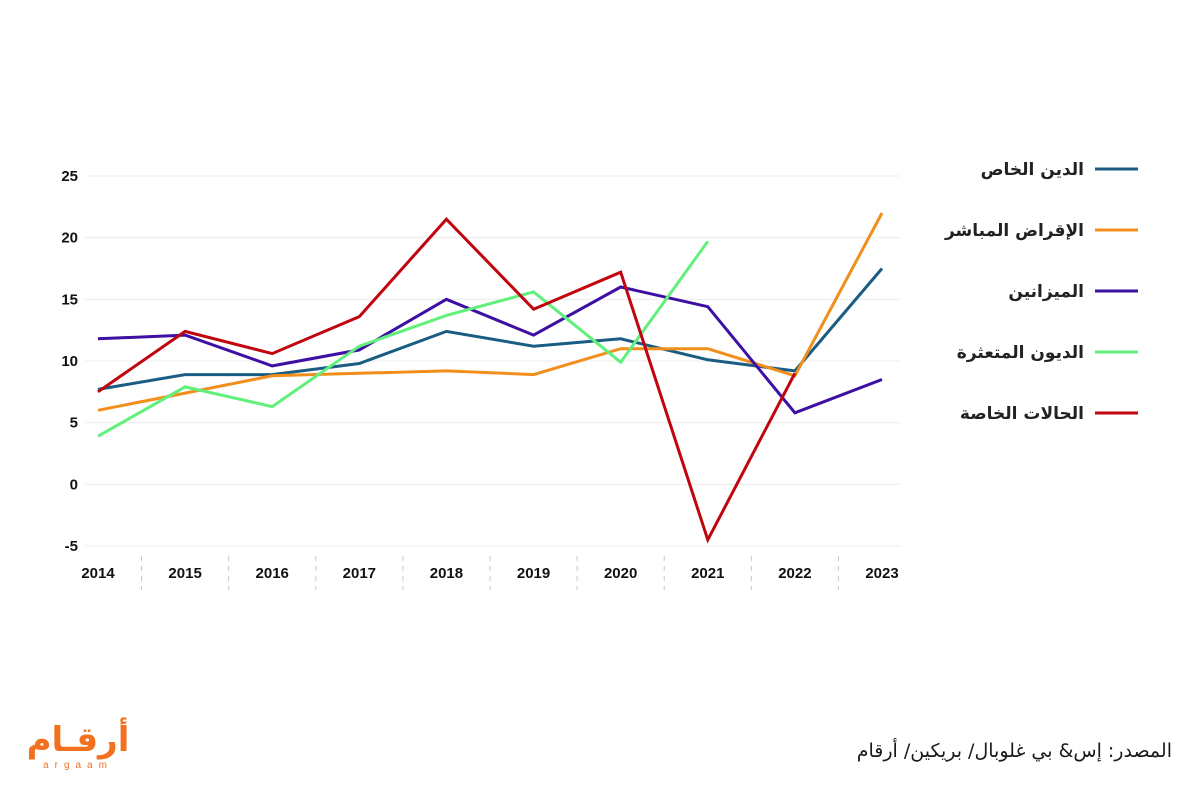 Image resolution: width=1200 pixels, height=794 pixels. Describe the element at coordinates (1020, 353) in the screenshot. I see `legend-label: الديون المتعثرة` at that location.